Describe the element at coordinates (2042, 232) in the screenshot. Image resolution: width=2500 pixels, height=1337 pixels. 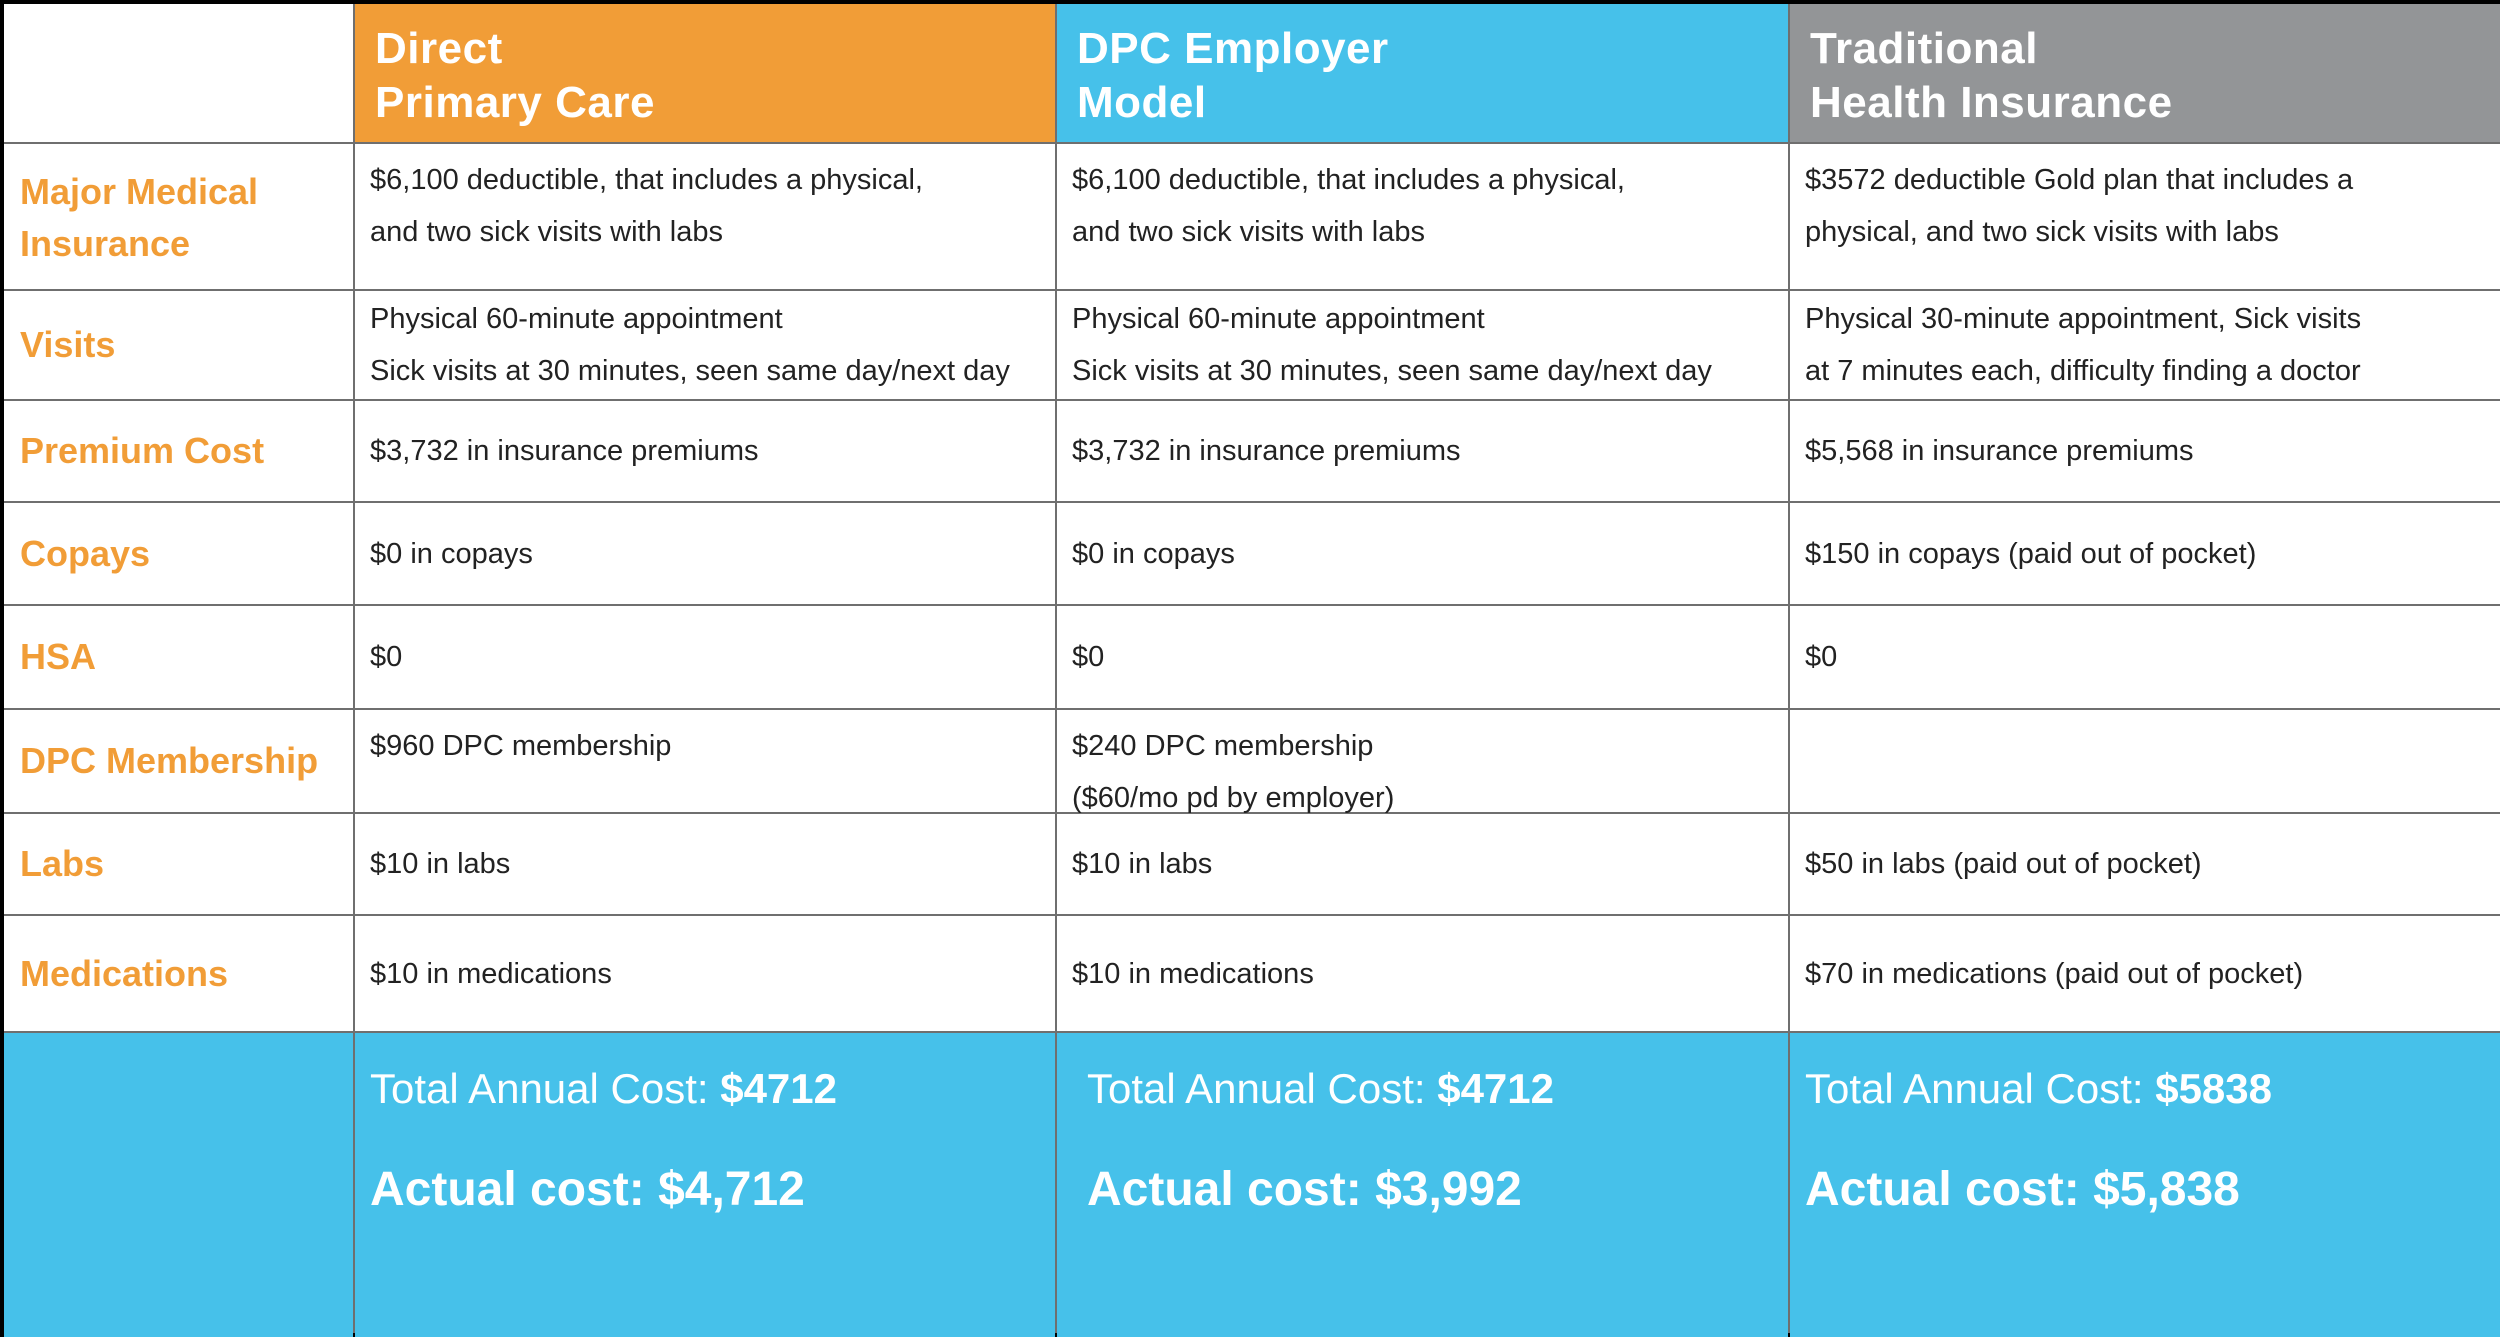
I see `cell-line: physical, and two sick visits with labs` at that location.